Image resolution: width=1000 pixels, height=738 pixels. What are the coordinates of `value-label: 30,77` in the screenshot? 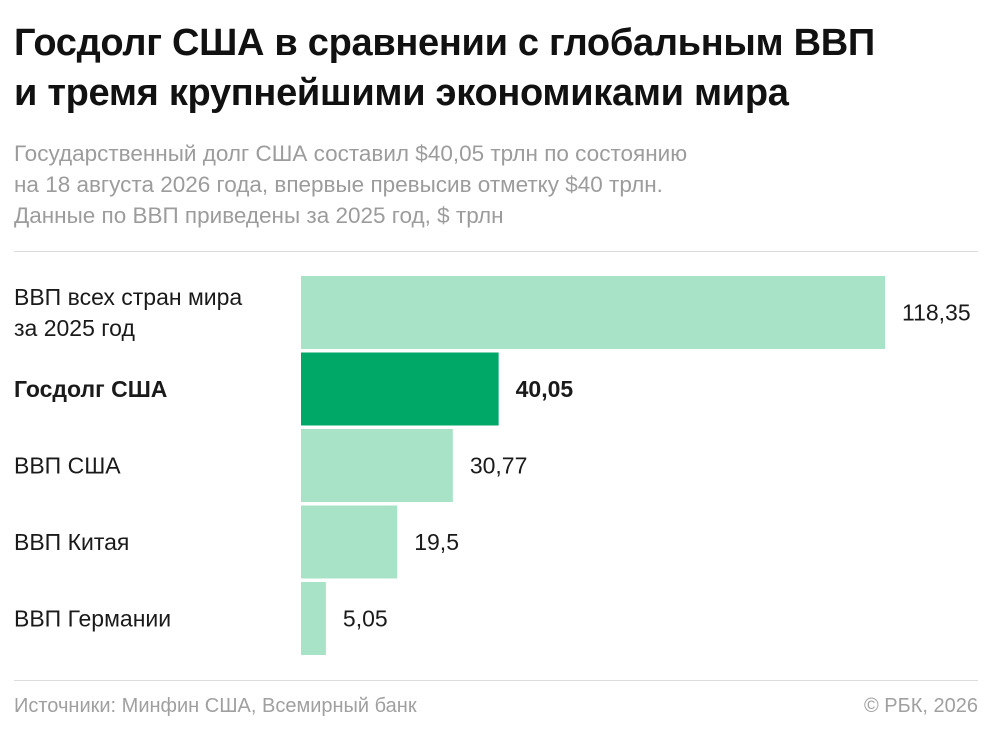 It's located at (499, 466).